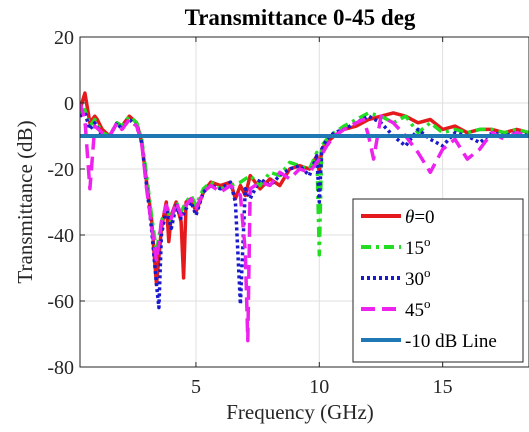  Describe the element at coordinates (300, 17) in the screenshot. I see `chart-title: Transmittance 0-45 deg` at that location.